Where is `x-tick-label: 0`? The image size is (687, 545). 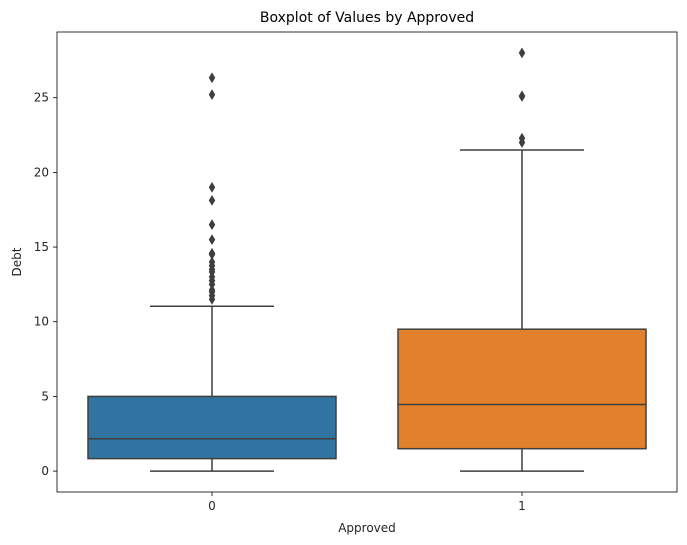
x-tick-label: 0 is located at coordinates (212, 506).